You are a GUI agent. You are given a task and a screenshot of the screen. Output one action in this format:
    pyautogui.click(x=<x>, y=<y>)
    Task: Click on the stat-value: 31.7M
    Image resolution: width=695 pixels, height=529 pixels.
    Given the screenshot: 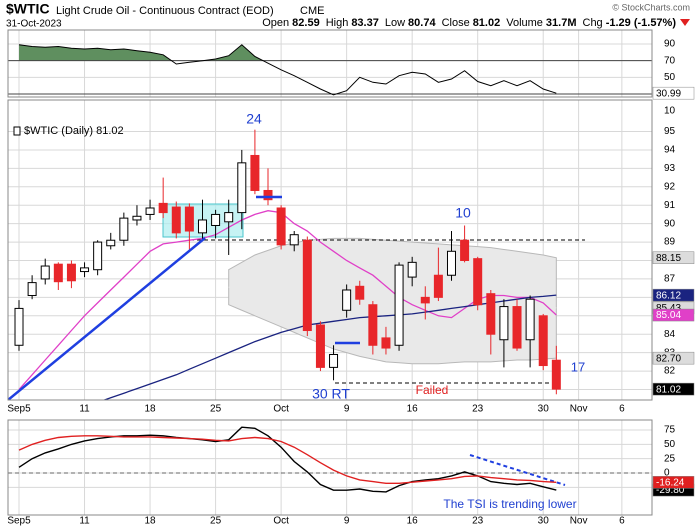 What is the action you would take?
    pyautogui.click(x=561, y=23)
    